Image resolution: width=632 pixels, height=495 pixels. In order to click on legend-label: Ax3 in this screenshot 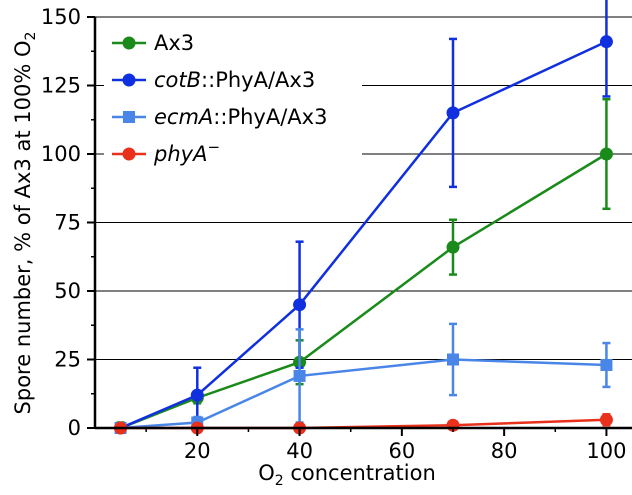, I will do `click(174, 43)`.